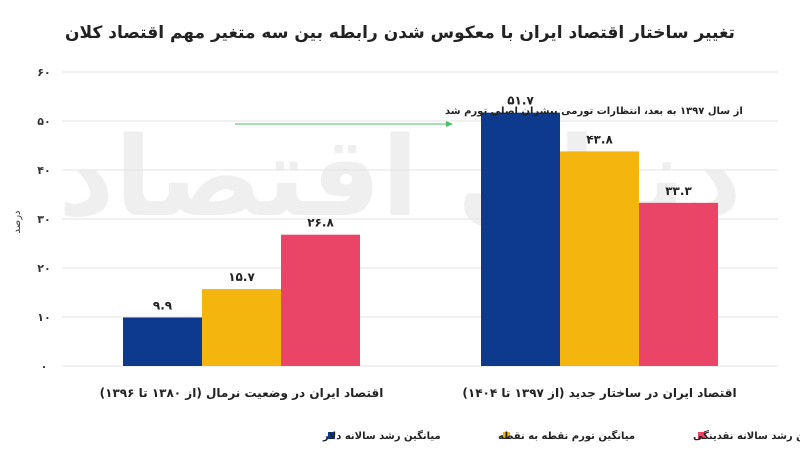  What do you see at coordinates (163, 305) in the screenshot?
I see `data-label: ۹.۹` at bounding box center [163, 305].